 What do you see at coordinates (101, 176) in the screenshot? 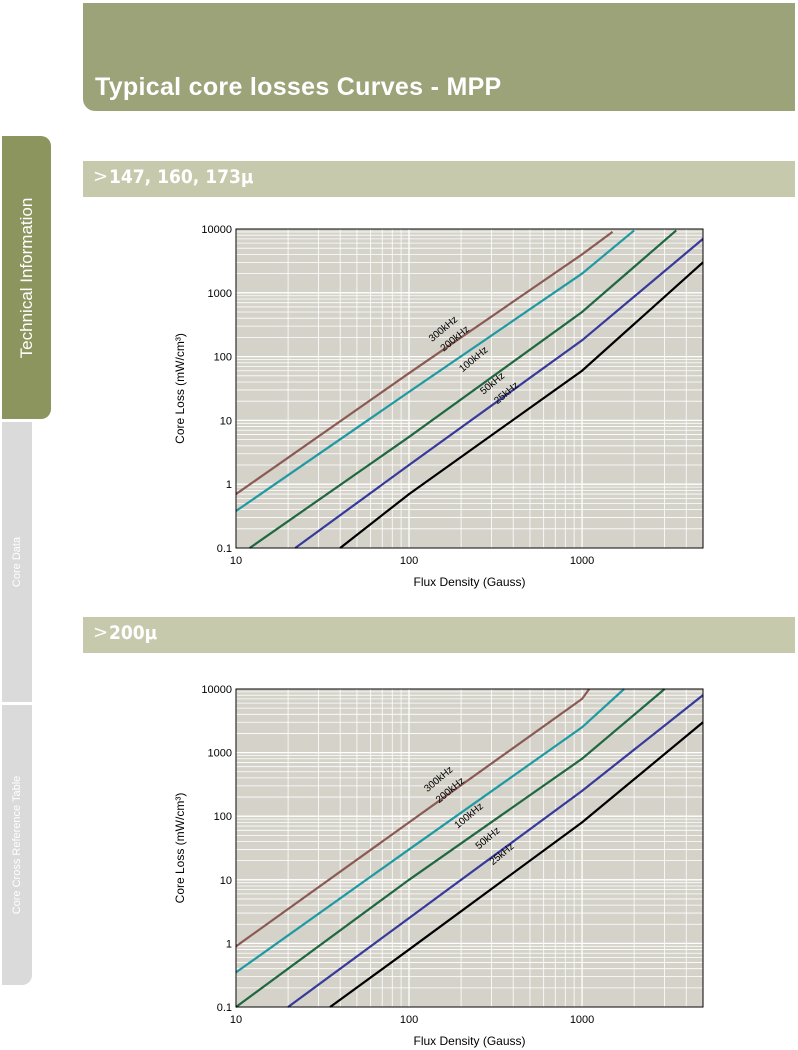
I see `section-1-marker: >` at bounding box center [101, 176].